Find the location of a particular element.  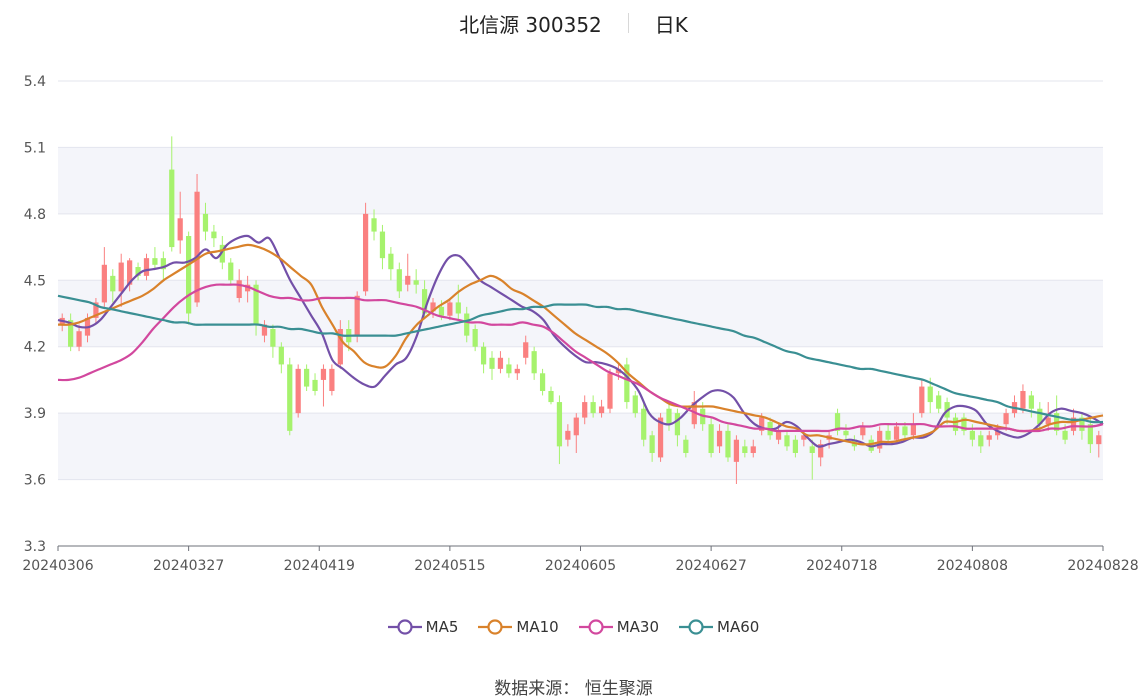

x-tick-label: 20240718 is located at coordinates (841, 566).